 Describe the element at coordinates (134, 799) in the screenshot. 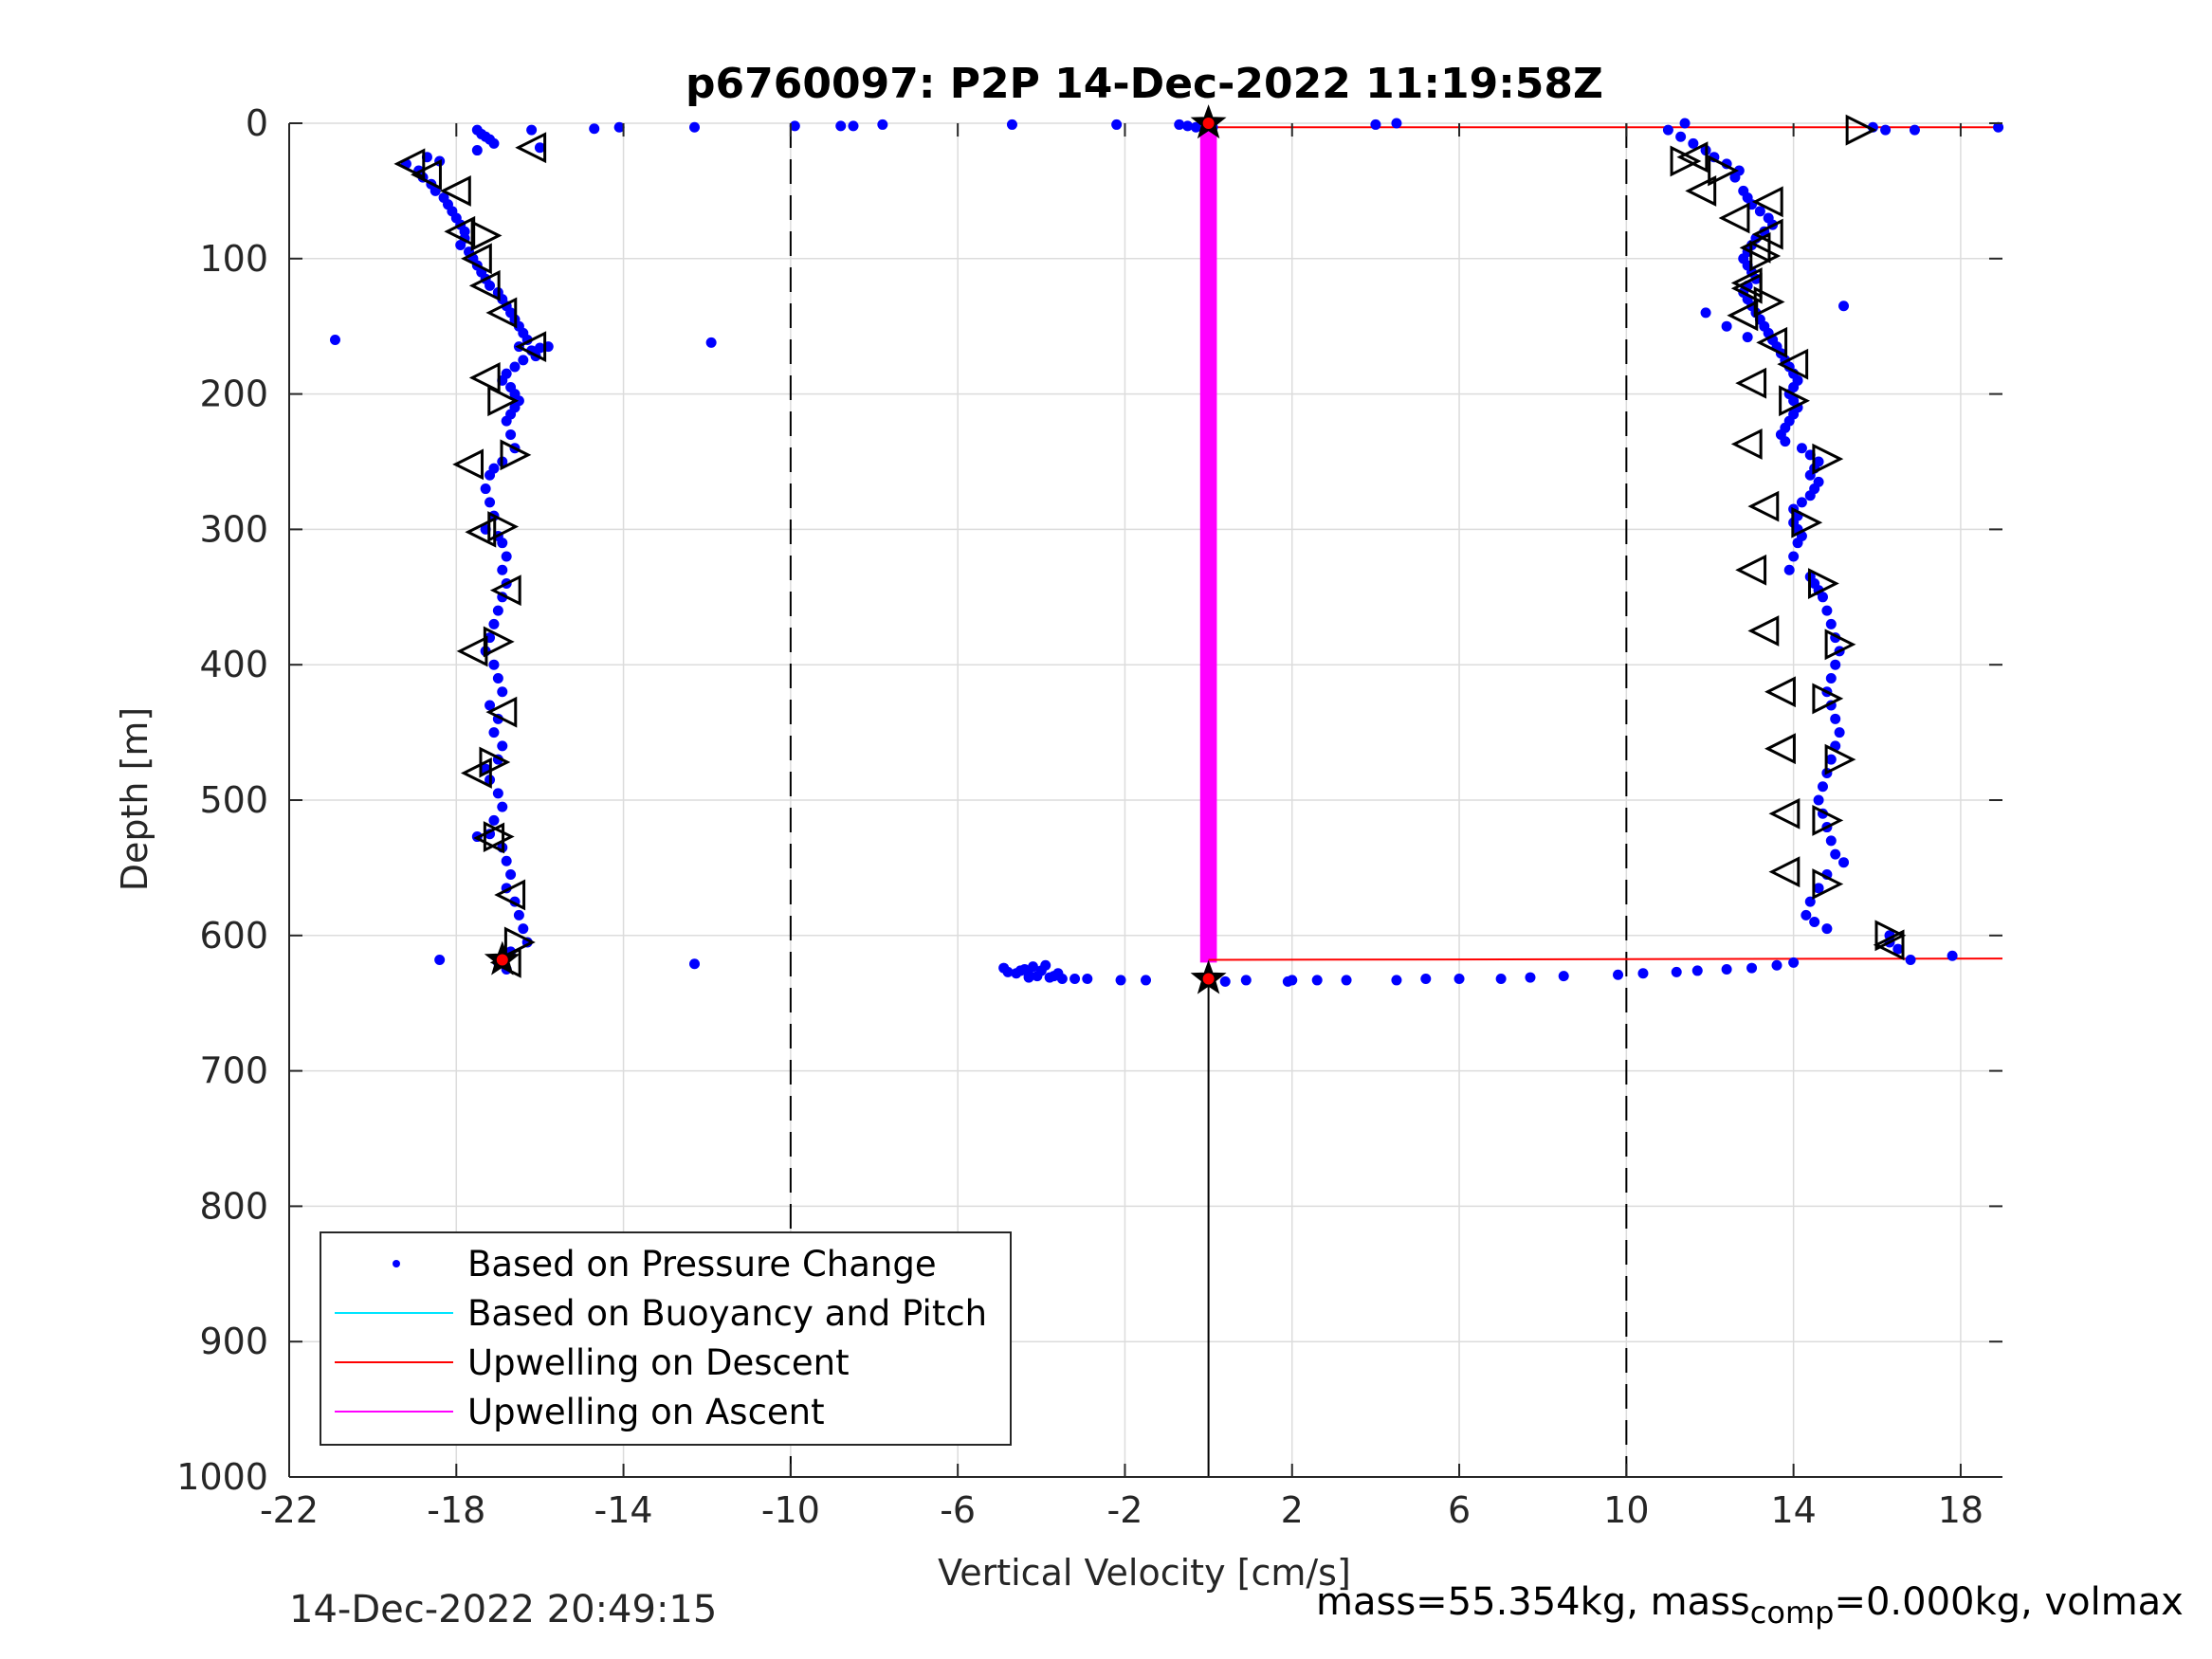

I see `y-axis-label: Depth [m]` at that location.